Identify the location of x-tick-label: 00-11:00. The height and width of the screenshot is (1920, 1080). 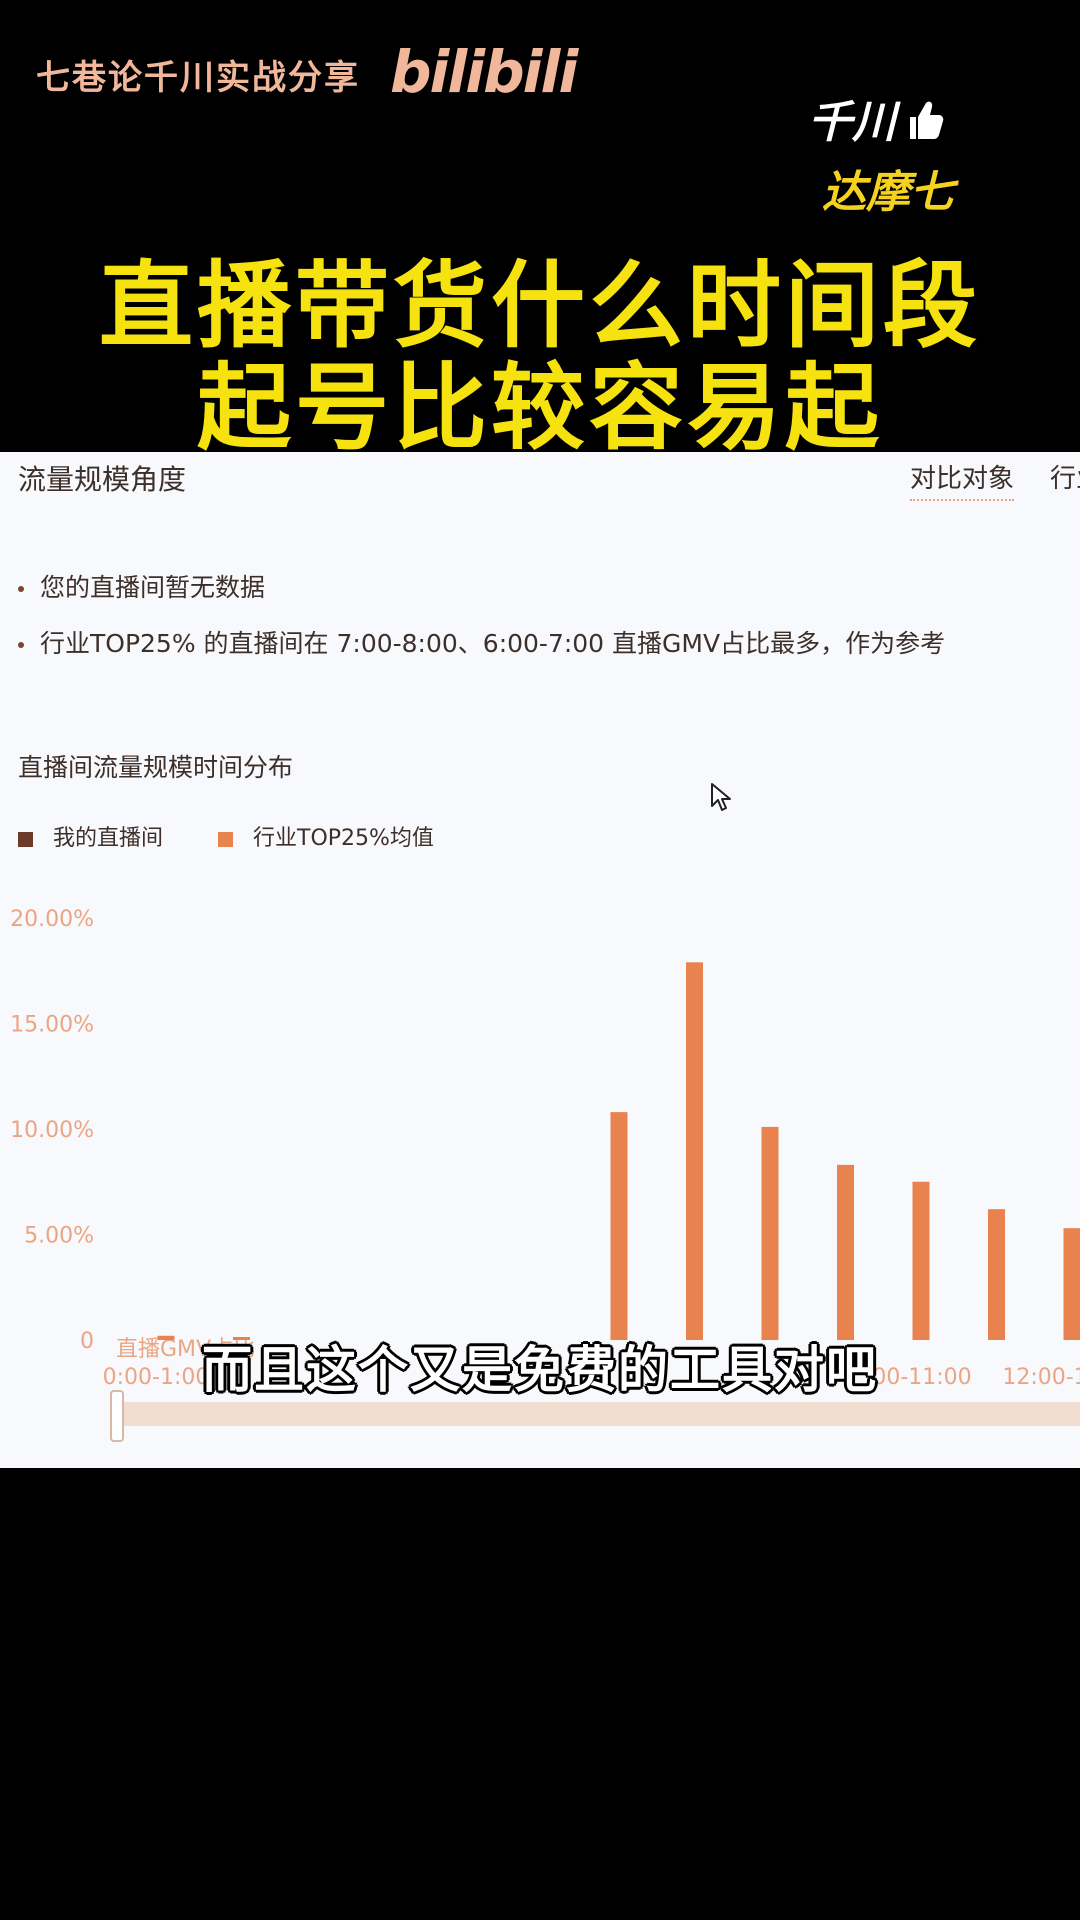
(921, 1377).